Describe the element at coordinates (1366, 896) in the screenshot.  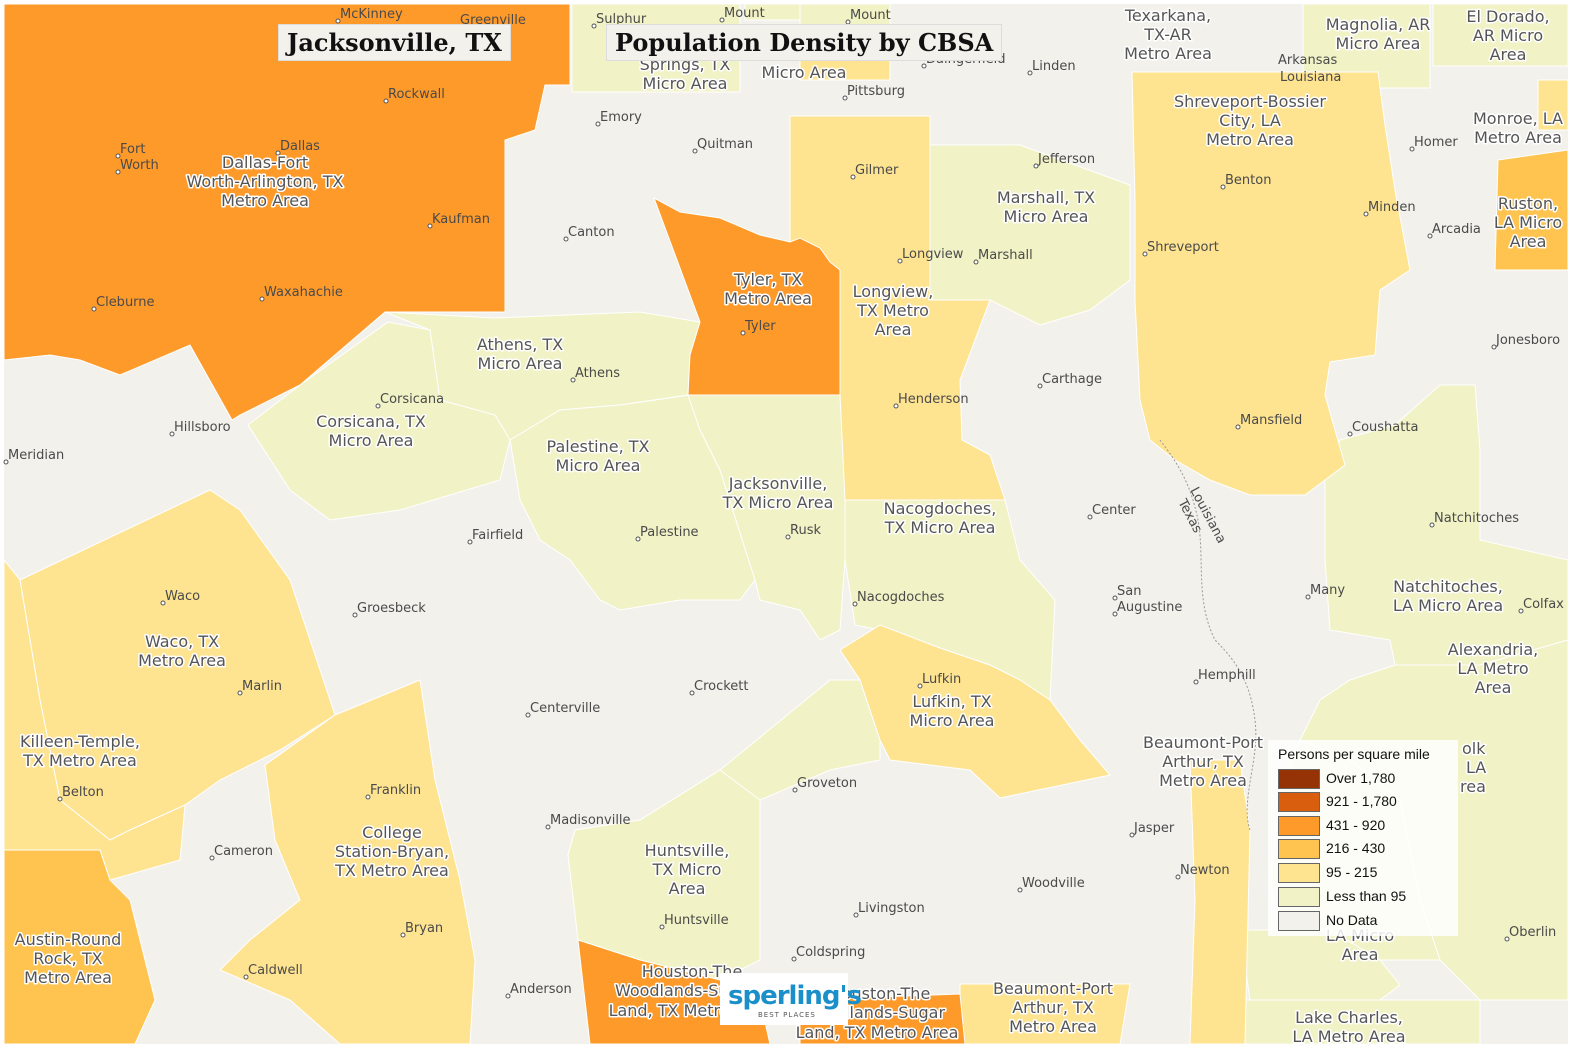
I see `legend-label: Less than 95` at that location.